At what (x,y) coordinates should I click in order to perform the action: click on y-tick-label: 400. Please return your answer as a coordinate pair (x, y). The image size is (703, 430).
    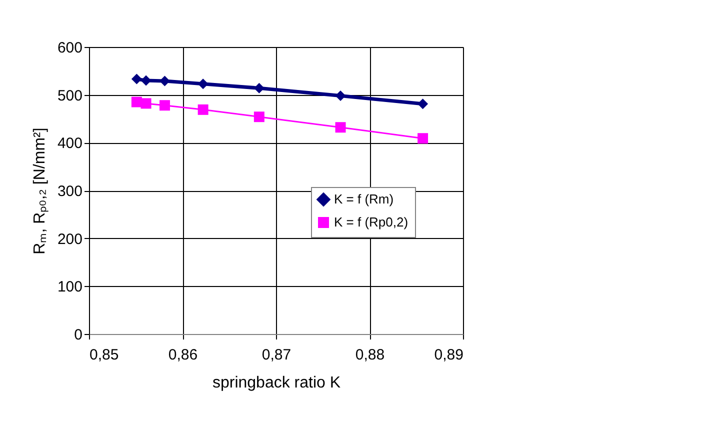
    Looking at the image, I should click on (69, 143).